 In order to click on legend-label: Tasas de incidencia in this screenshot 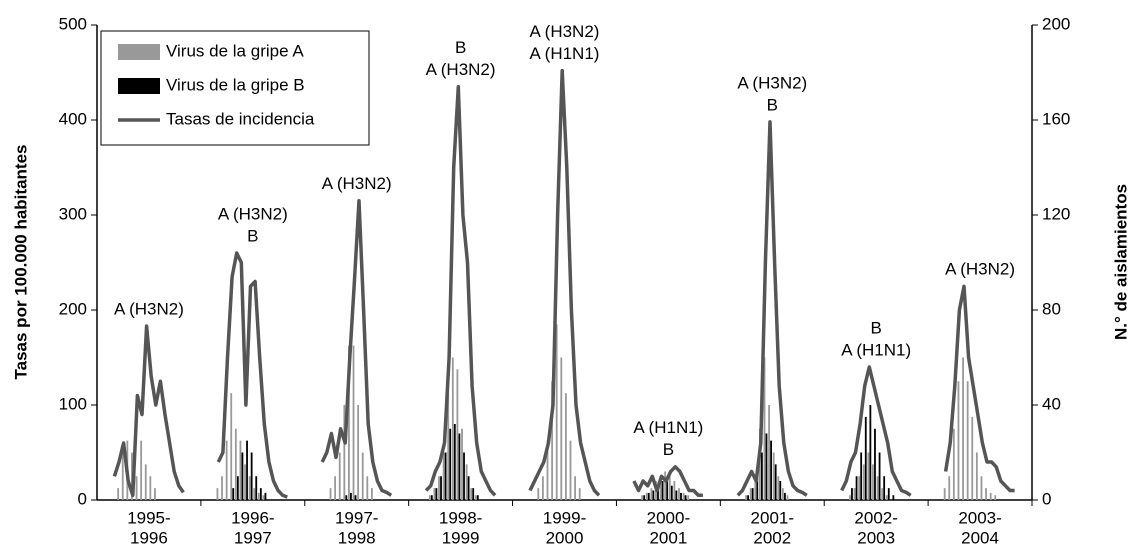, I will do `click(240, 118)`.